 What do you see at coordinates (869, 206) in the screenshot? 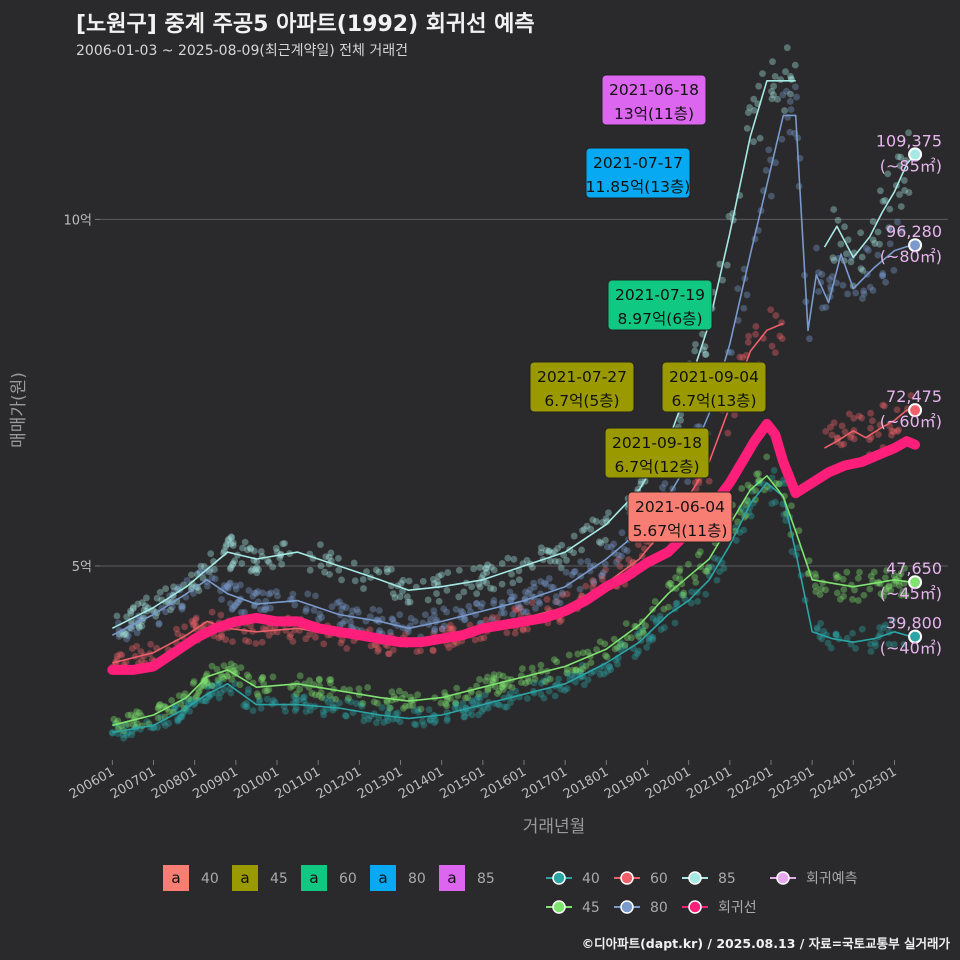
I see `series-line` at bounding box center [869, 206].